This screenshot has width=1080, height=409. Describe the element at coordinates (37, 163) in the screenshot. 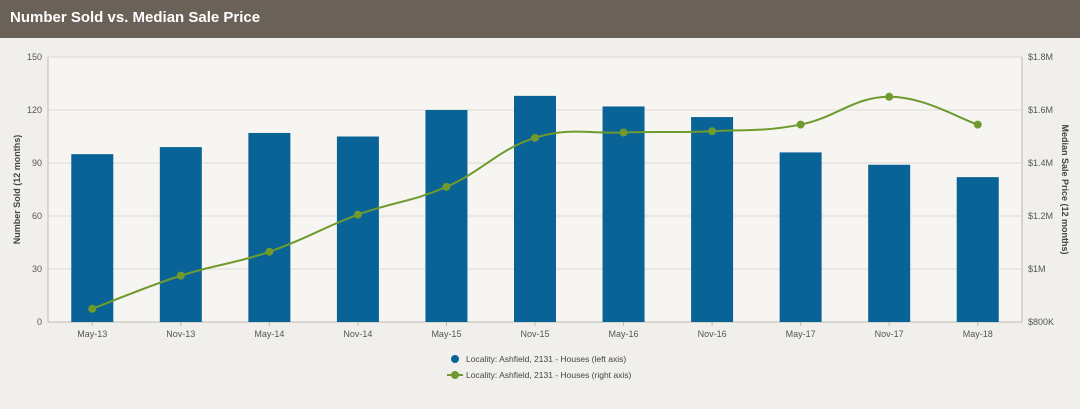

I see `y-left-tick-label: 90` at that location.